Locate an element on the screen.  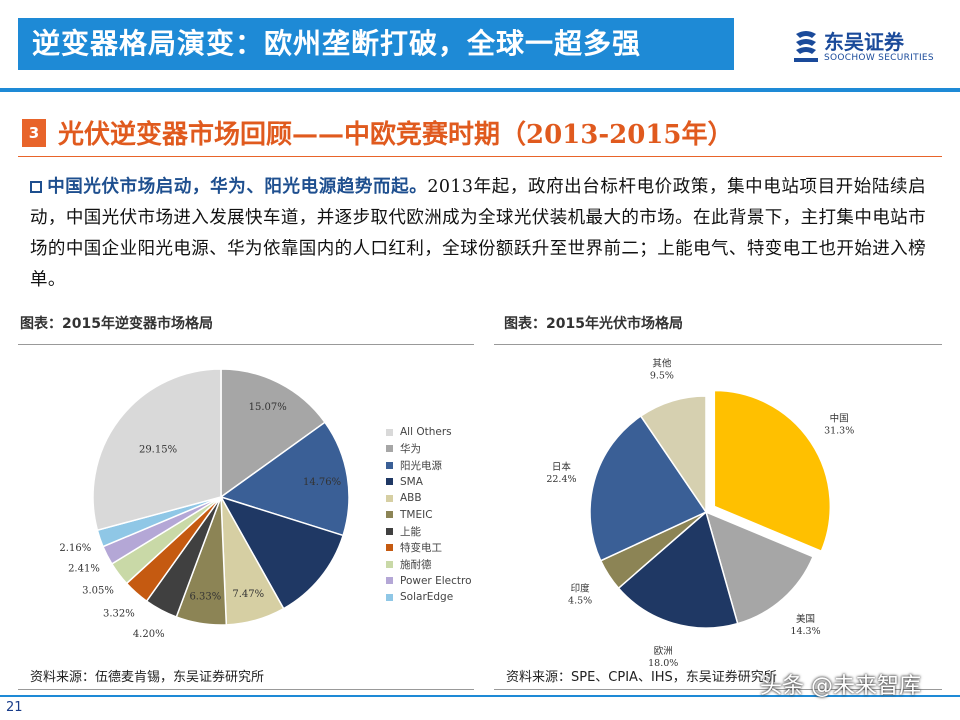
legend-item-8: 施耐德 is located at coordinates (429, 564).